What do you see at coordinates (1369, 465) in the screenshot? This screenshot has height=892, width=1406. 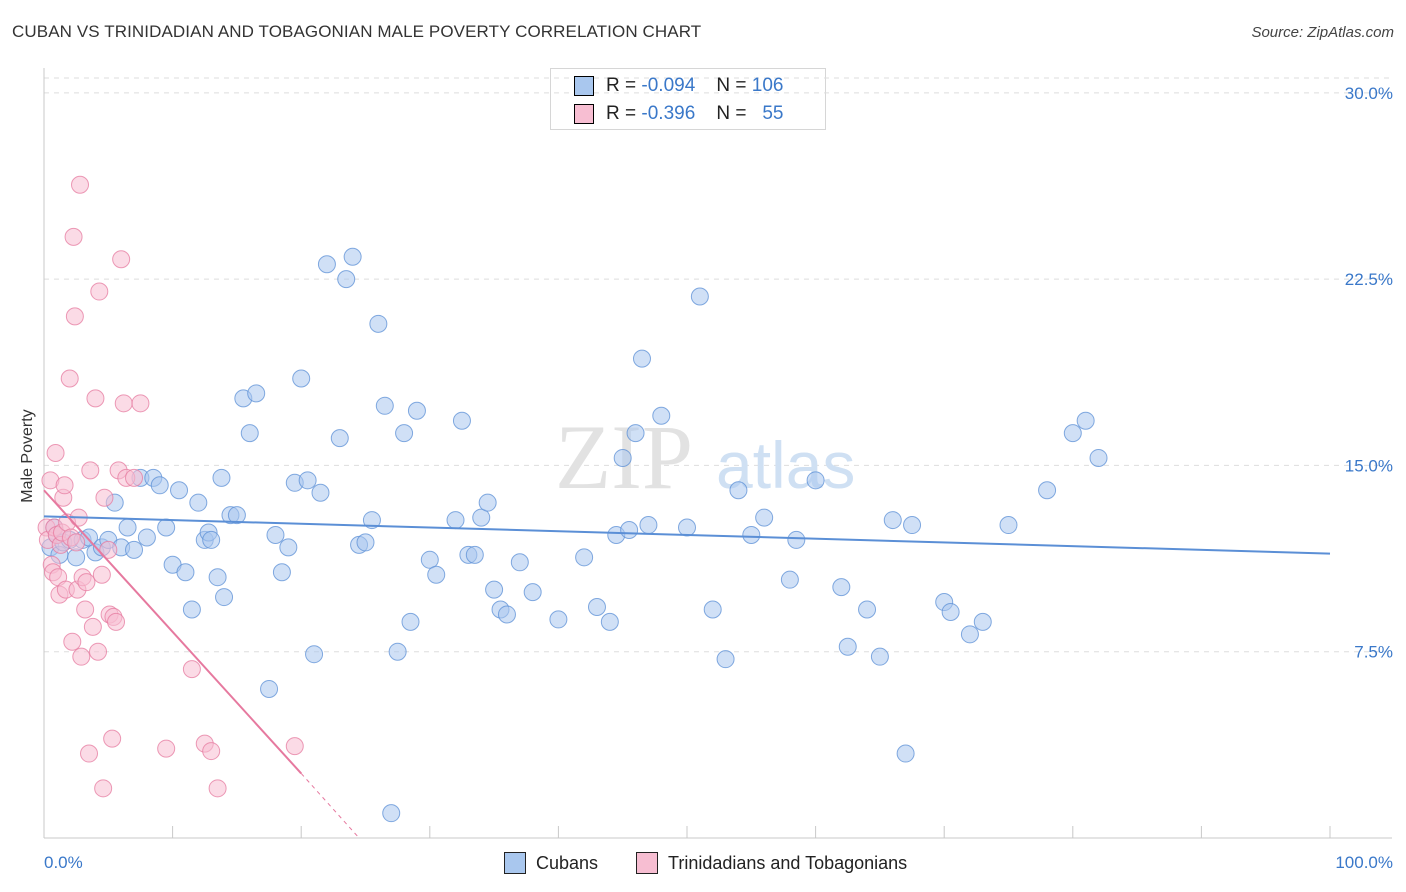 I see `y-tick-label: 15.0%` at bounding box center [1369, 465].